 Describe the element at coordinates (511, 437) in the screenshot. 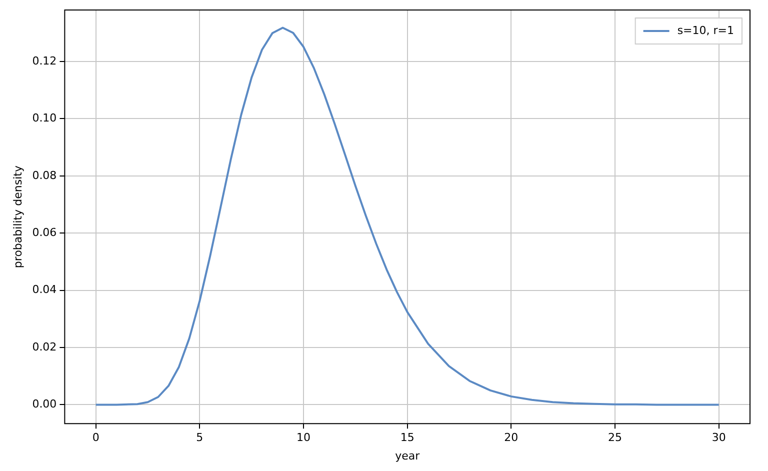

I see `x-tick-label: 20` at that location.